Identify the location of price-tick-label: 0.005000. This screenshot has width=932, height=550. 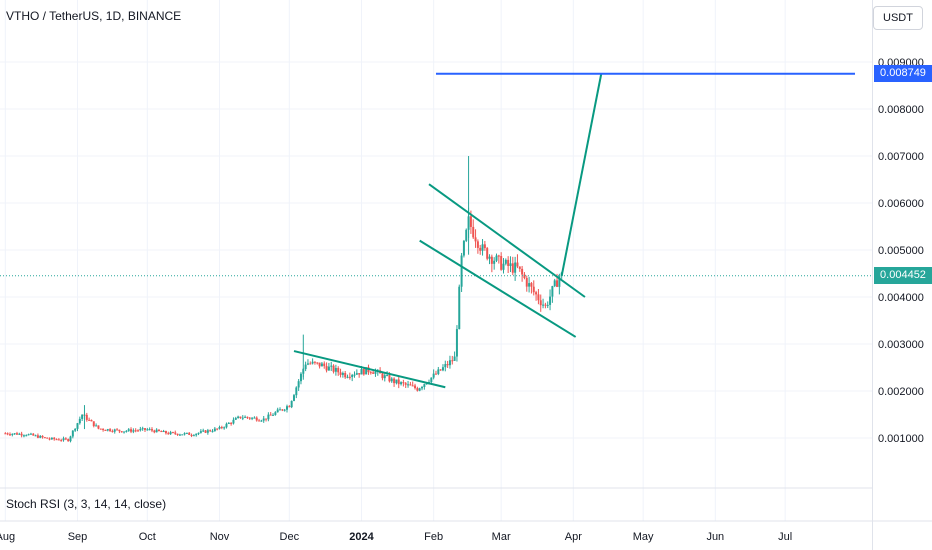
(901, 251).